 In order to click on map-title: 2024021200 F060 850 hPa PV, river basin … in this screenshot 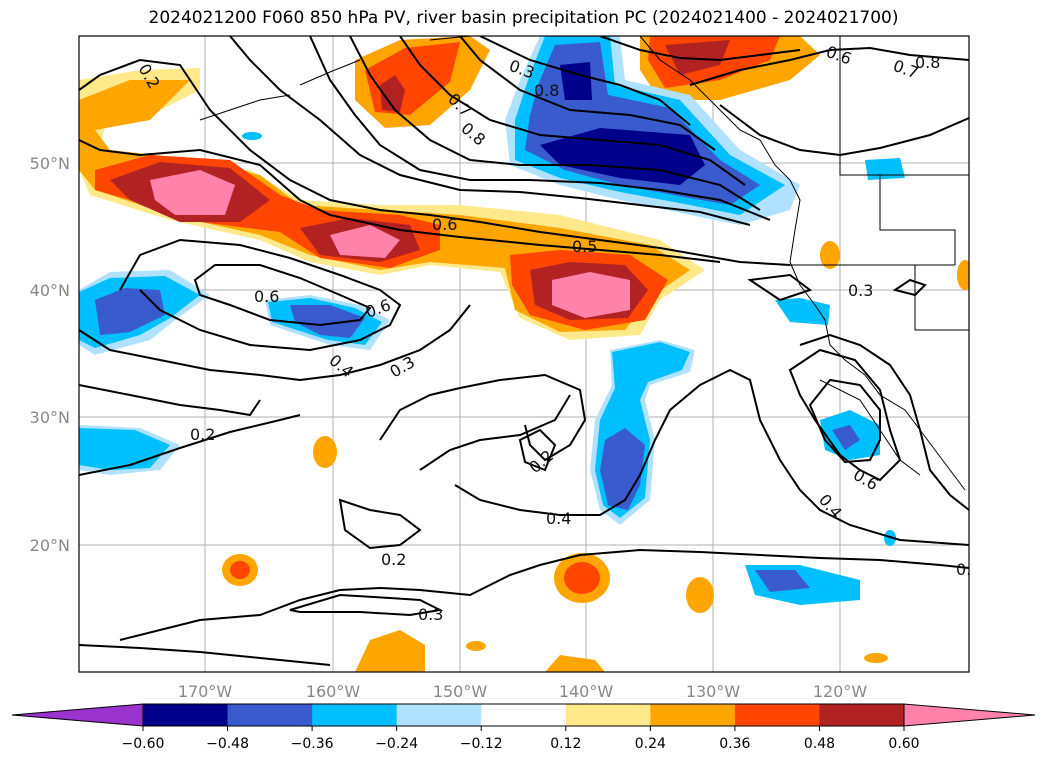, I will do `click(523, 18)`.